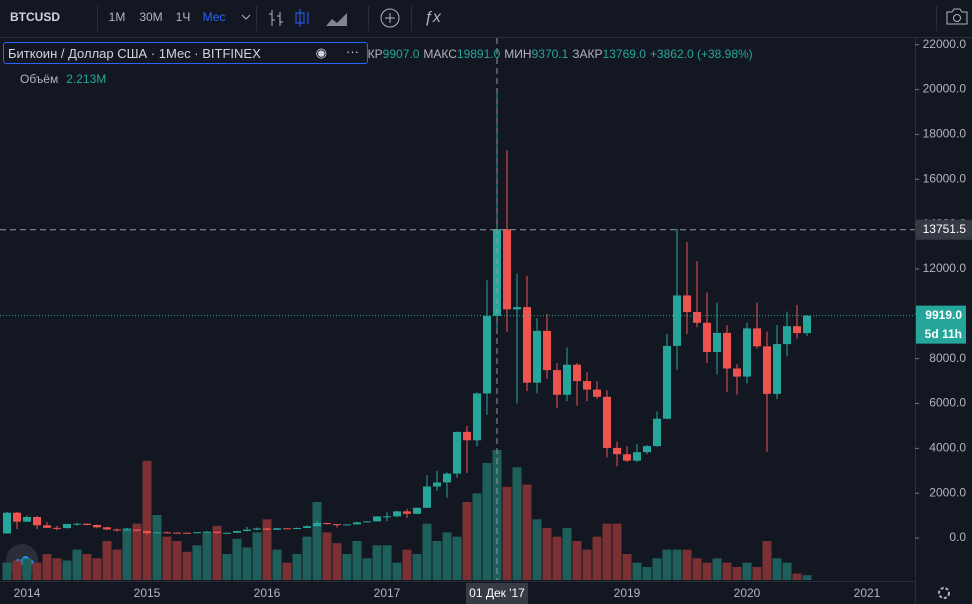 The image size is (972, 604). Describe the element at coordinates (336, 19) in the screenshot. I see `area-icon` at that location.